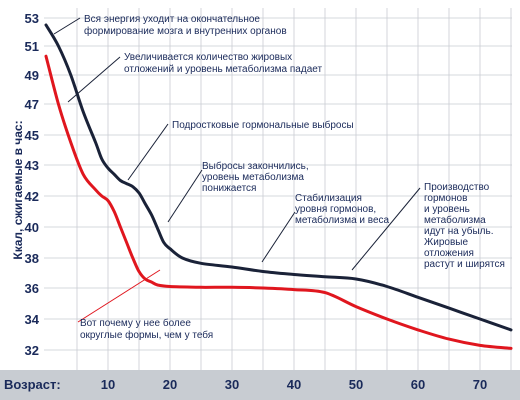 The height and width of the screenshot is (400, 520). What do you see at coordinates (229, 188) in the screenshot?
I see `annotation-line: понижается` at bounding box center [229, 188].